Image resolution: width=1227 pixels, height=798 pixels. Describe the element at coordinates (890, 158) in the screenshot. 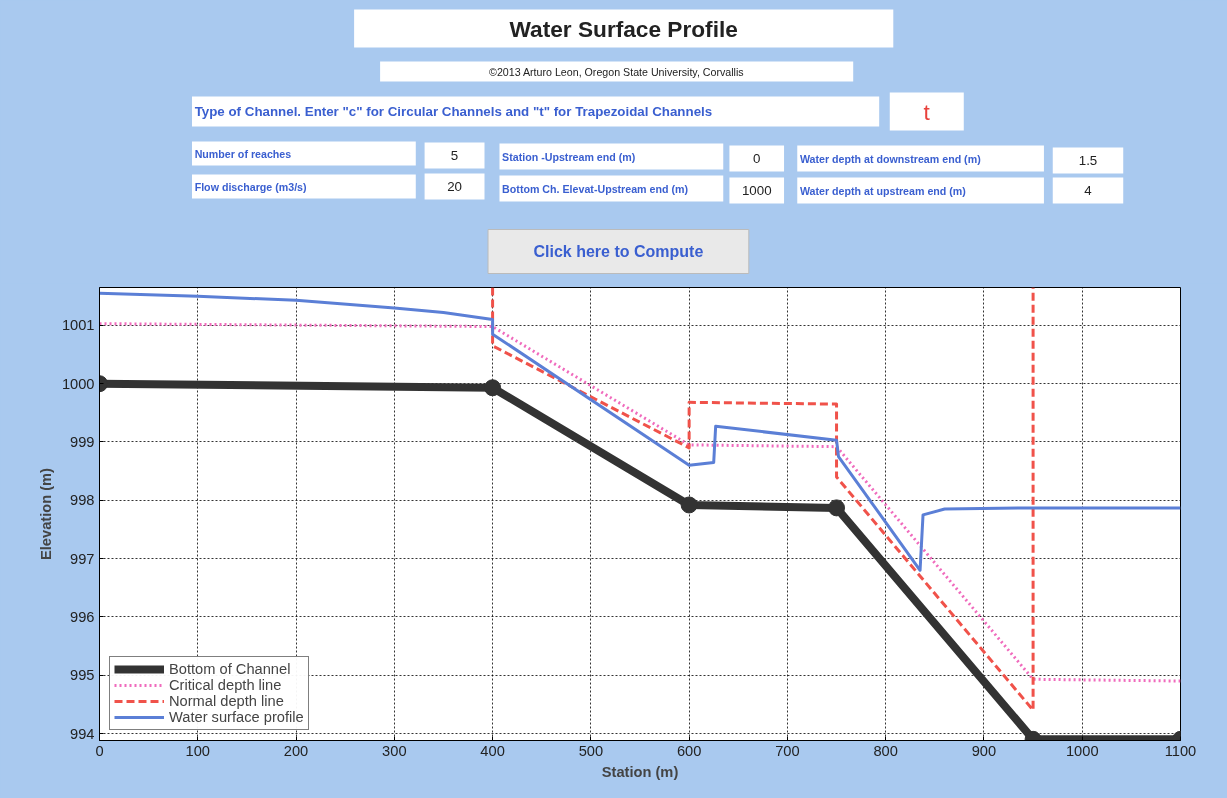

I see `text: Water depth at downstream end (m)` at that location.